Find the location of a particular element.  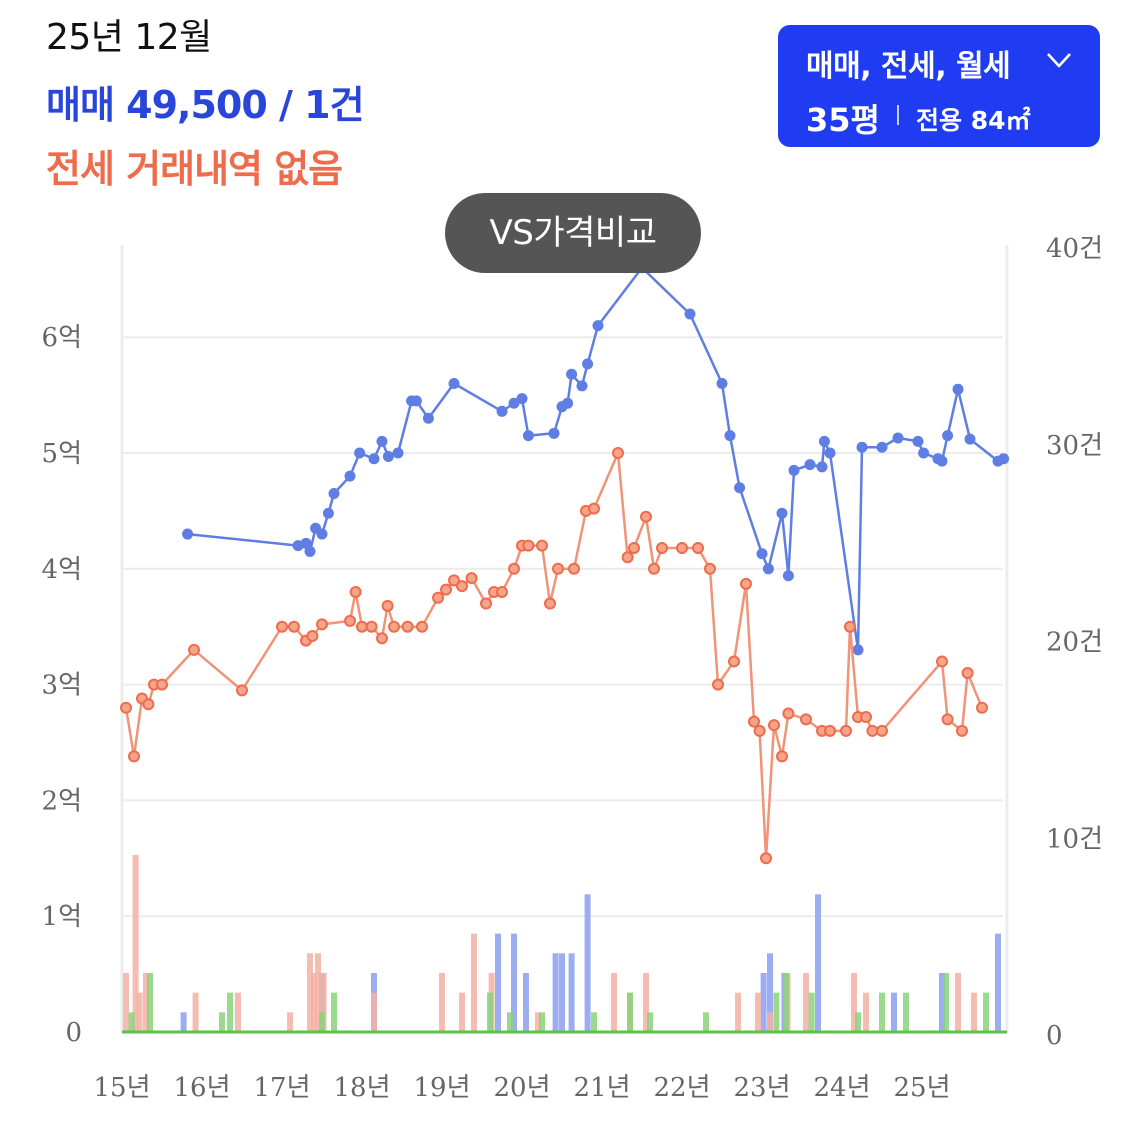

x-tick-label: 20년 is located at coordinates (521, 1088).